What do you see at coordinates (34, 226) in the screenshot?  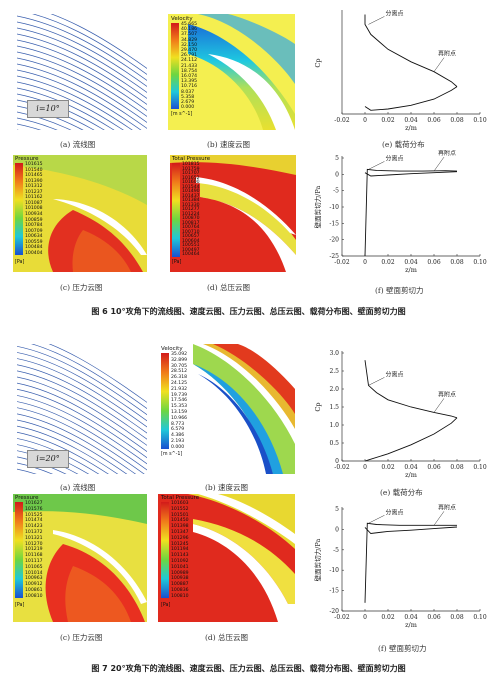 I see `legend-value: 100784` at bounding box center [34, 226].